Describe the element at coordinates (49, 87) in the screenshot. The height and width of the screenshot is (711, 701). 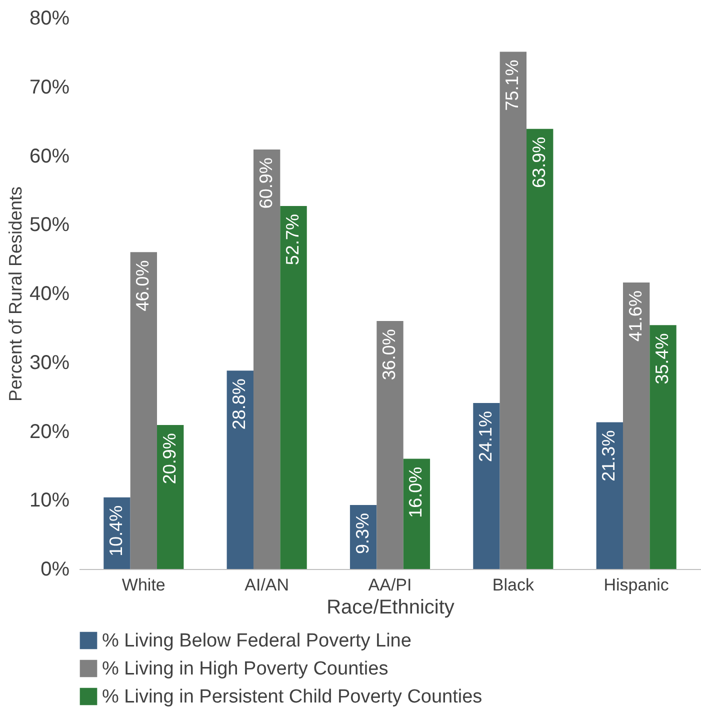
I see `y-tick-label: 70%` at that location.